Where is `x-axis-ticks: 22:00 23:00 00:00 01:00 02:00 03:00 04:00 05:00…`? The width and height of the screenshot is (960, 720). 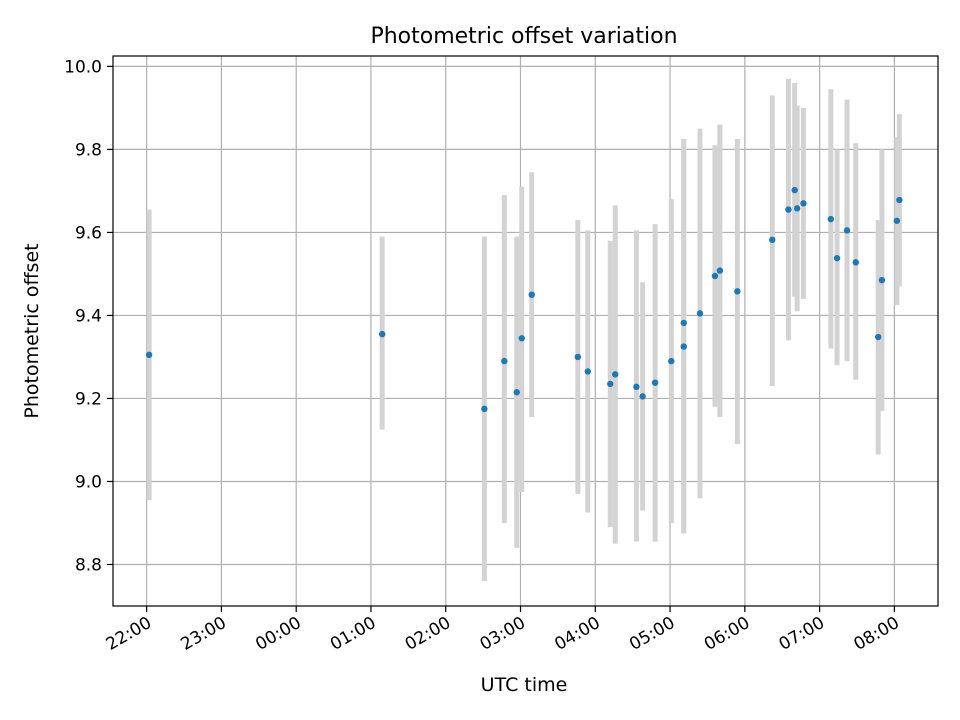
x-axis-ticks: 22:00 23:00 00:00 01:00 02:00 03:00 04:00 05:00… is located at coordinates (503, 630).